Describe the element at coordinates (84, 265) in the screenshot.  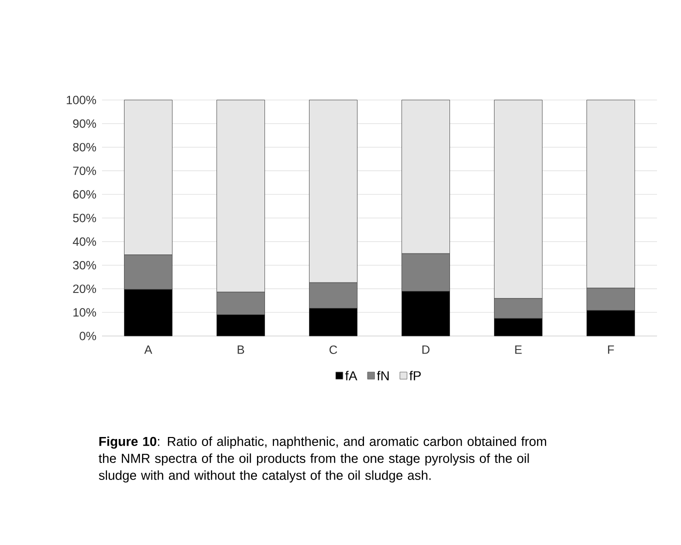
I see `y-tick-label: 30%` at that location.